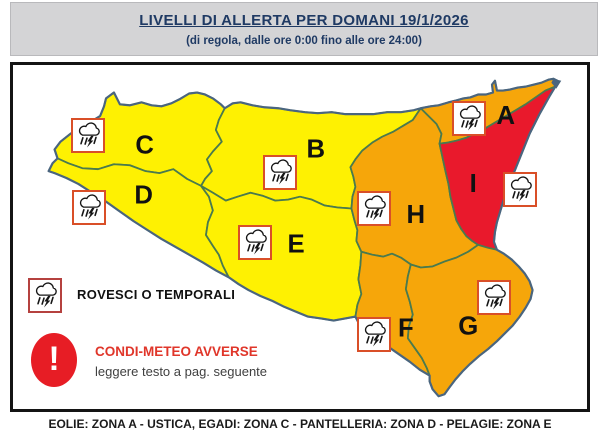 This screenshot has width=600, height=443. I want to click on zone-label-f: F, so click(406, 328).